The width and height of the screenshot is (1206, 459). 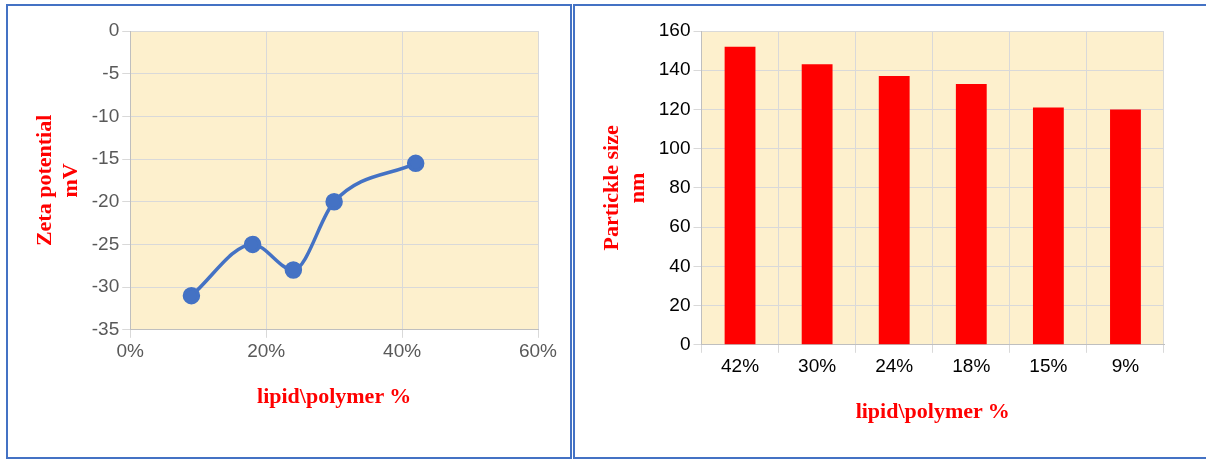 What do you see at coordinates (105, 243) in the screenshot?
I see `y-tick-label: -25` at bounding box center [105, 243].